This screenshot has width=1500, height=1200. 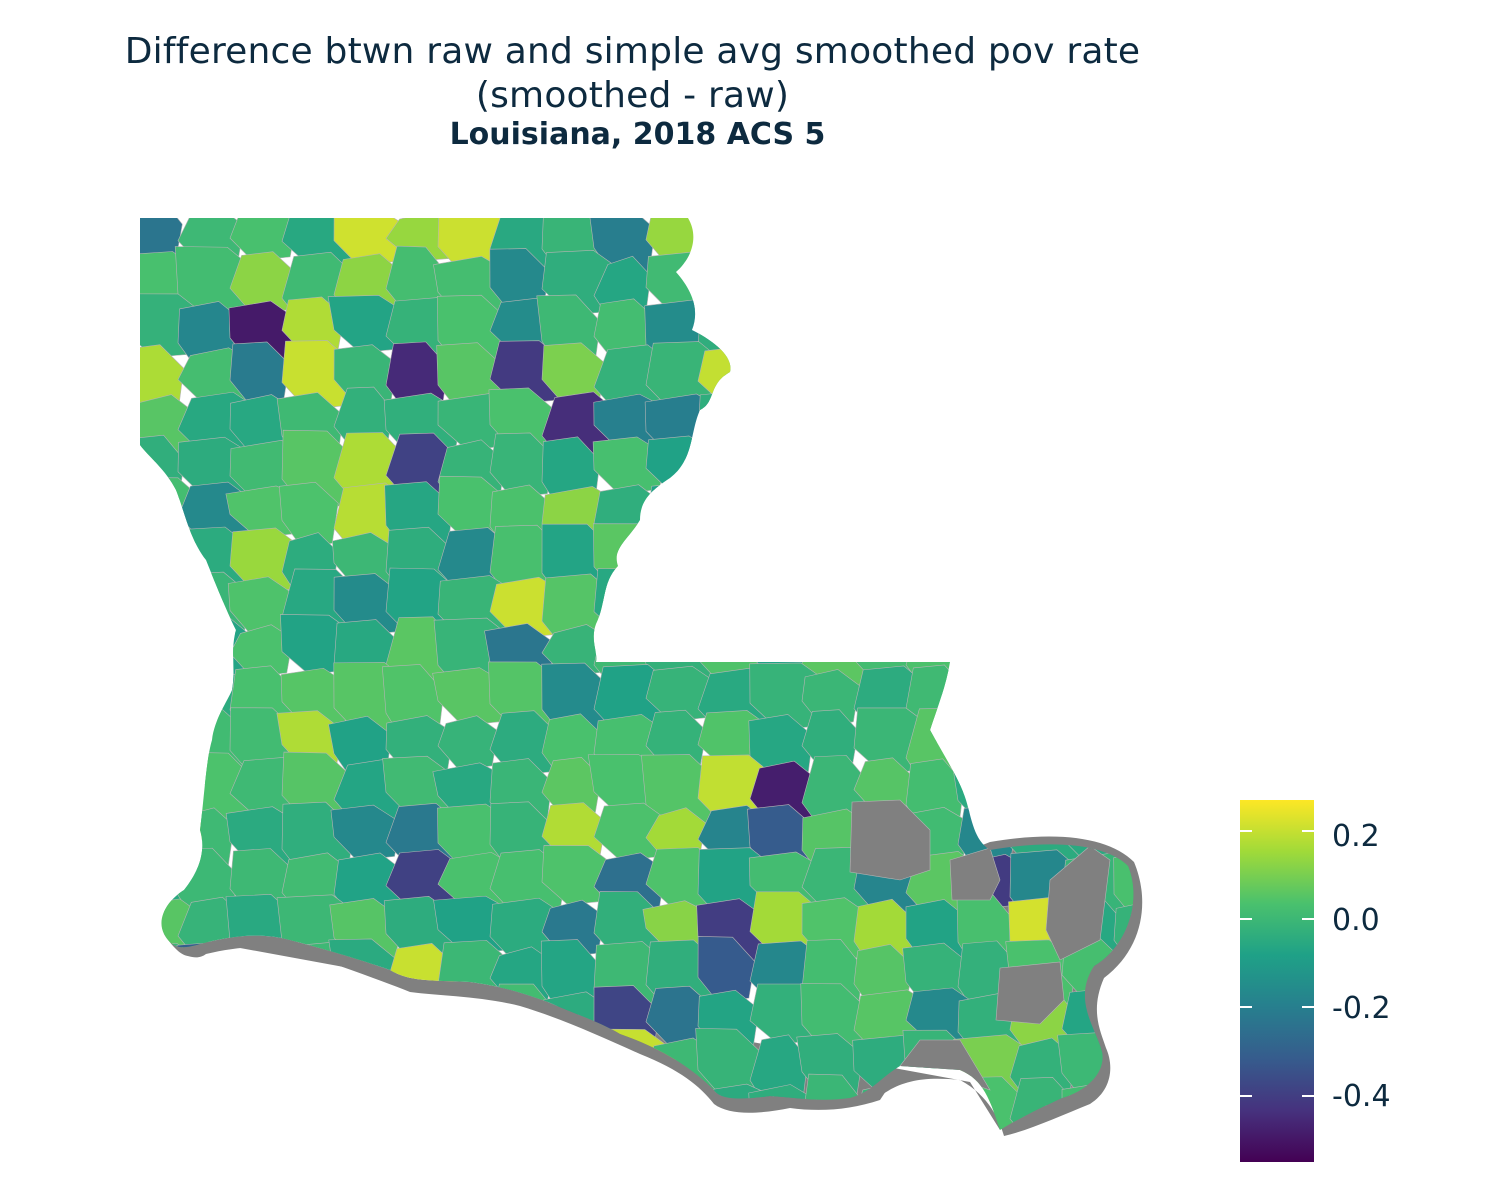 I want to click on tract-na, so click(x=975, y=874).